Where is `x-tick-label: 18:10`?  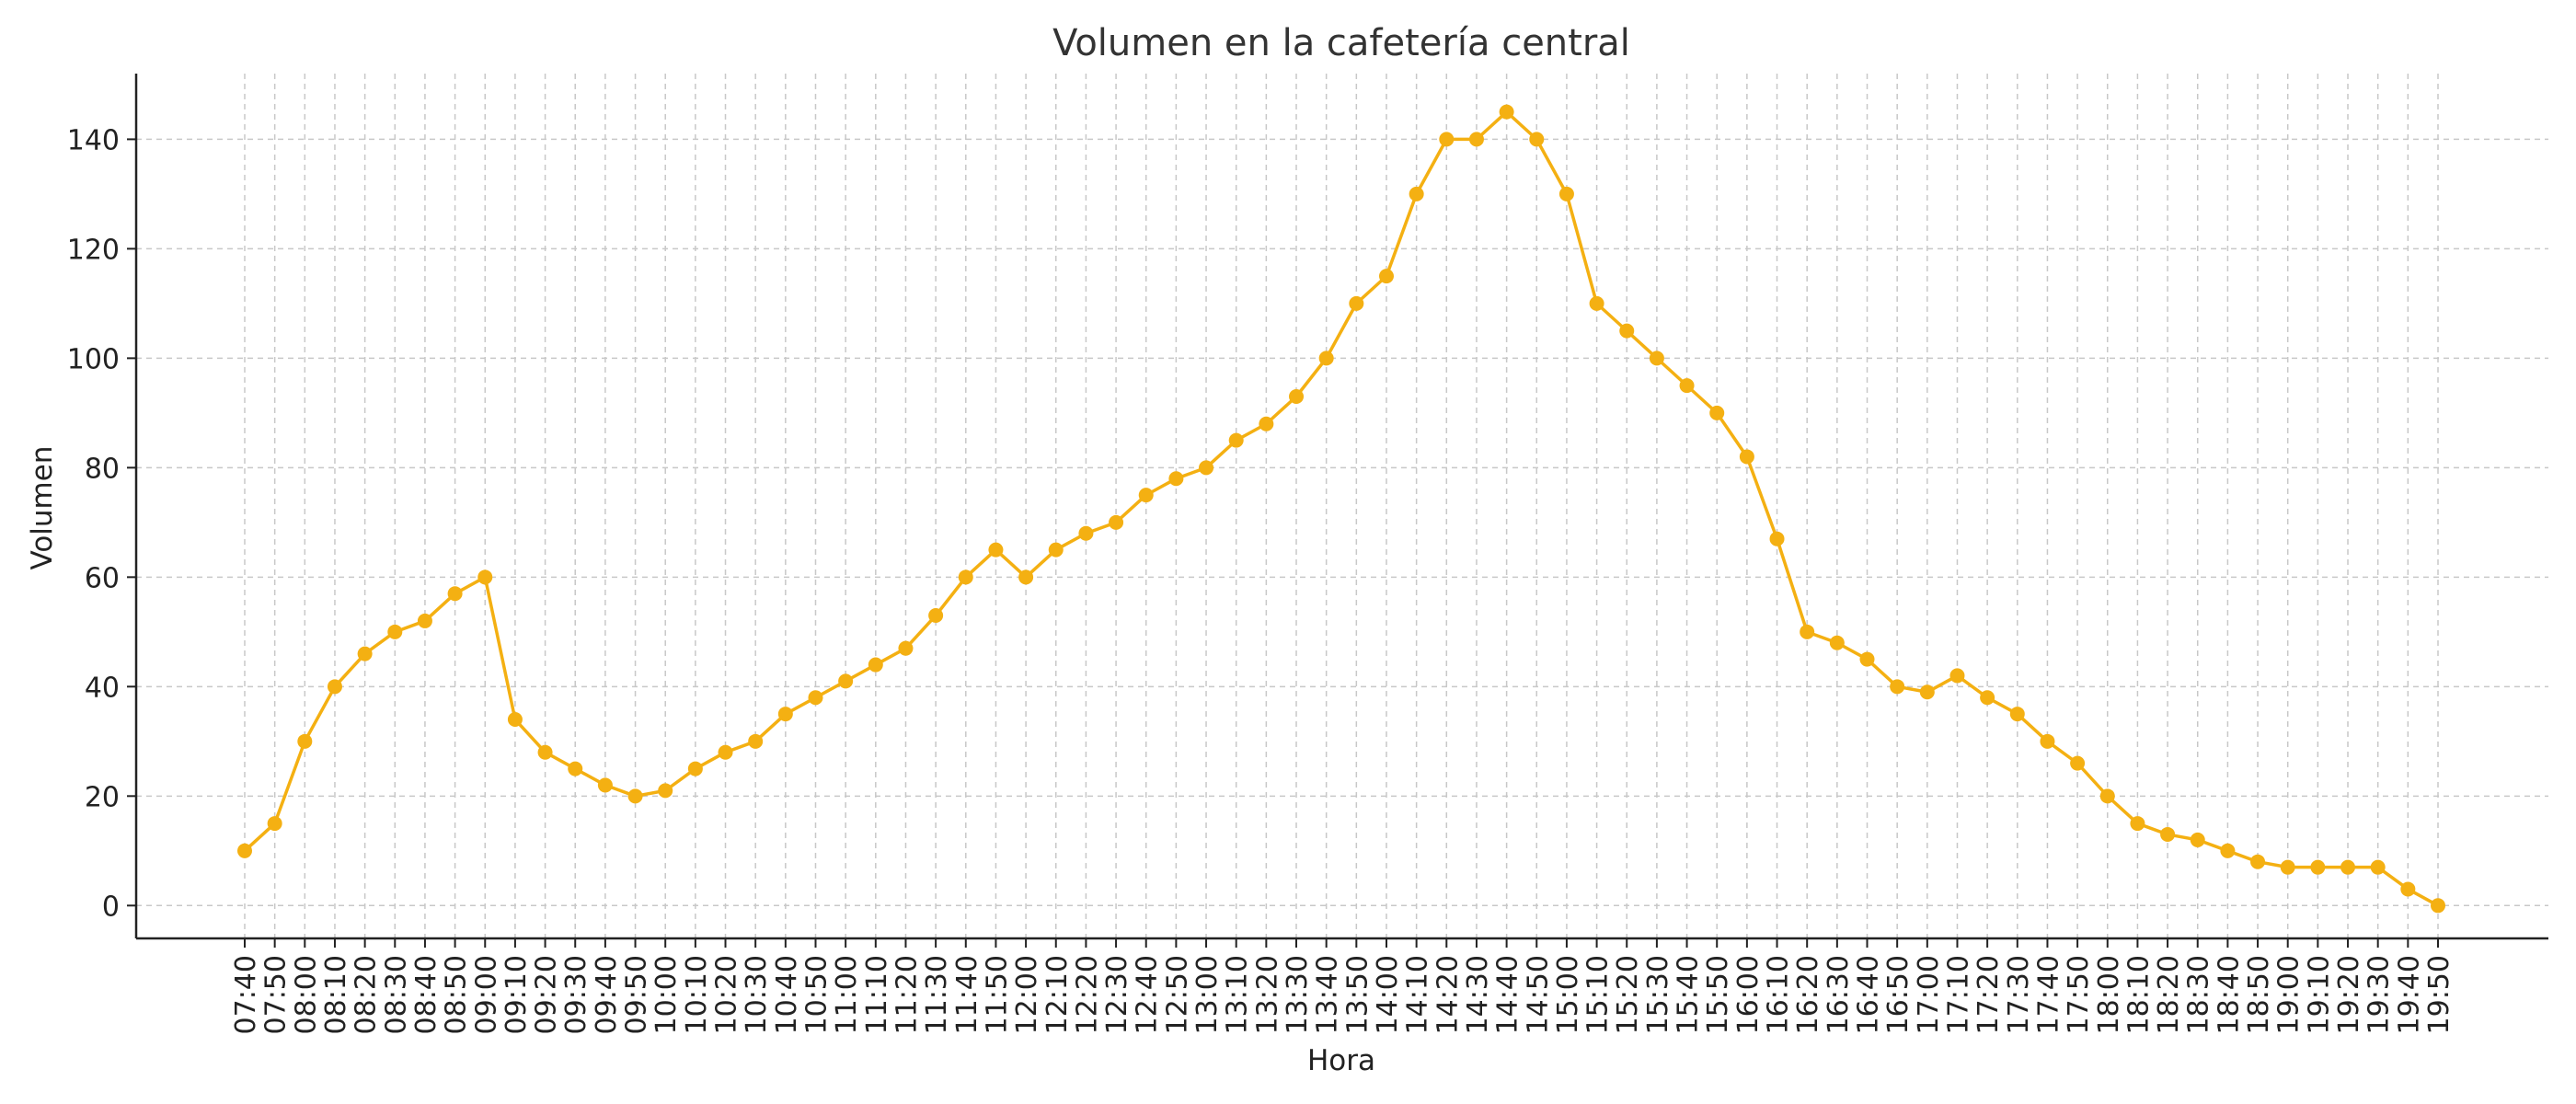 x-tick-label: 18:10 is located at coordinates (2138, 995).